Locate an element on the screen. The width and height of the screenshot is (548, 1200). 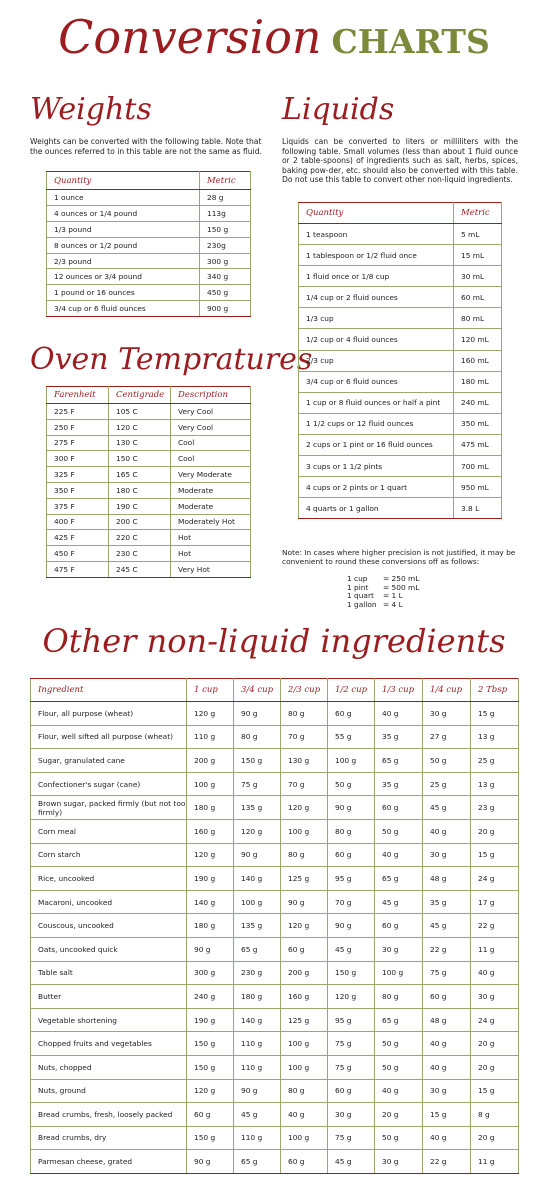
table-cell: 200 g is located at coordinates (304, 973).